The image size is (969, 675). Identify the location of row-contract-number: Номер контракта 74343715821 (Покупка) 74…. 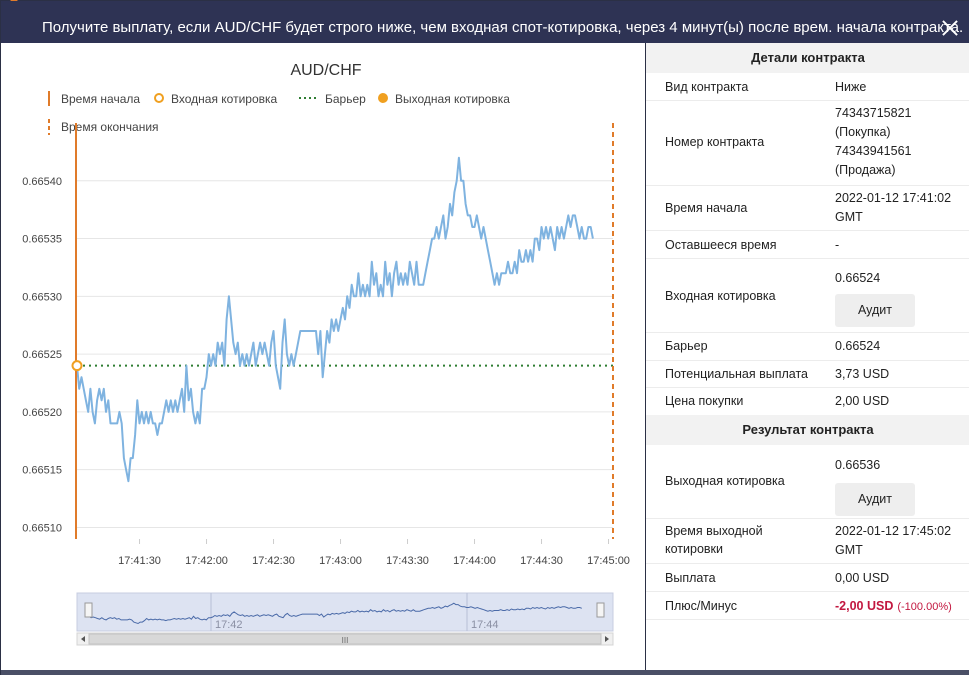
(807, 143).